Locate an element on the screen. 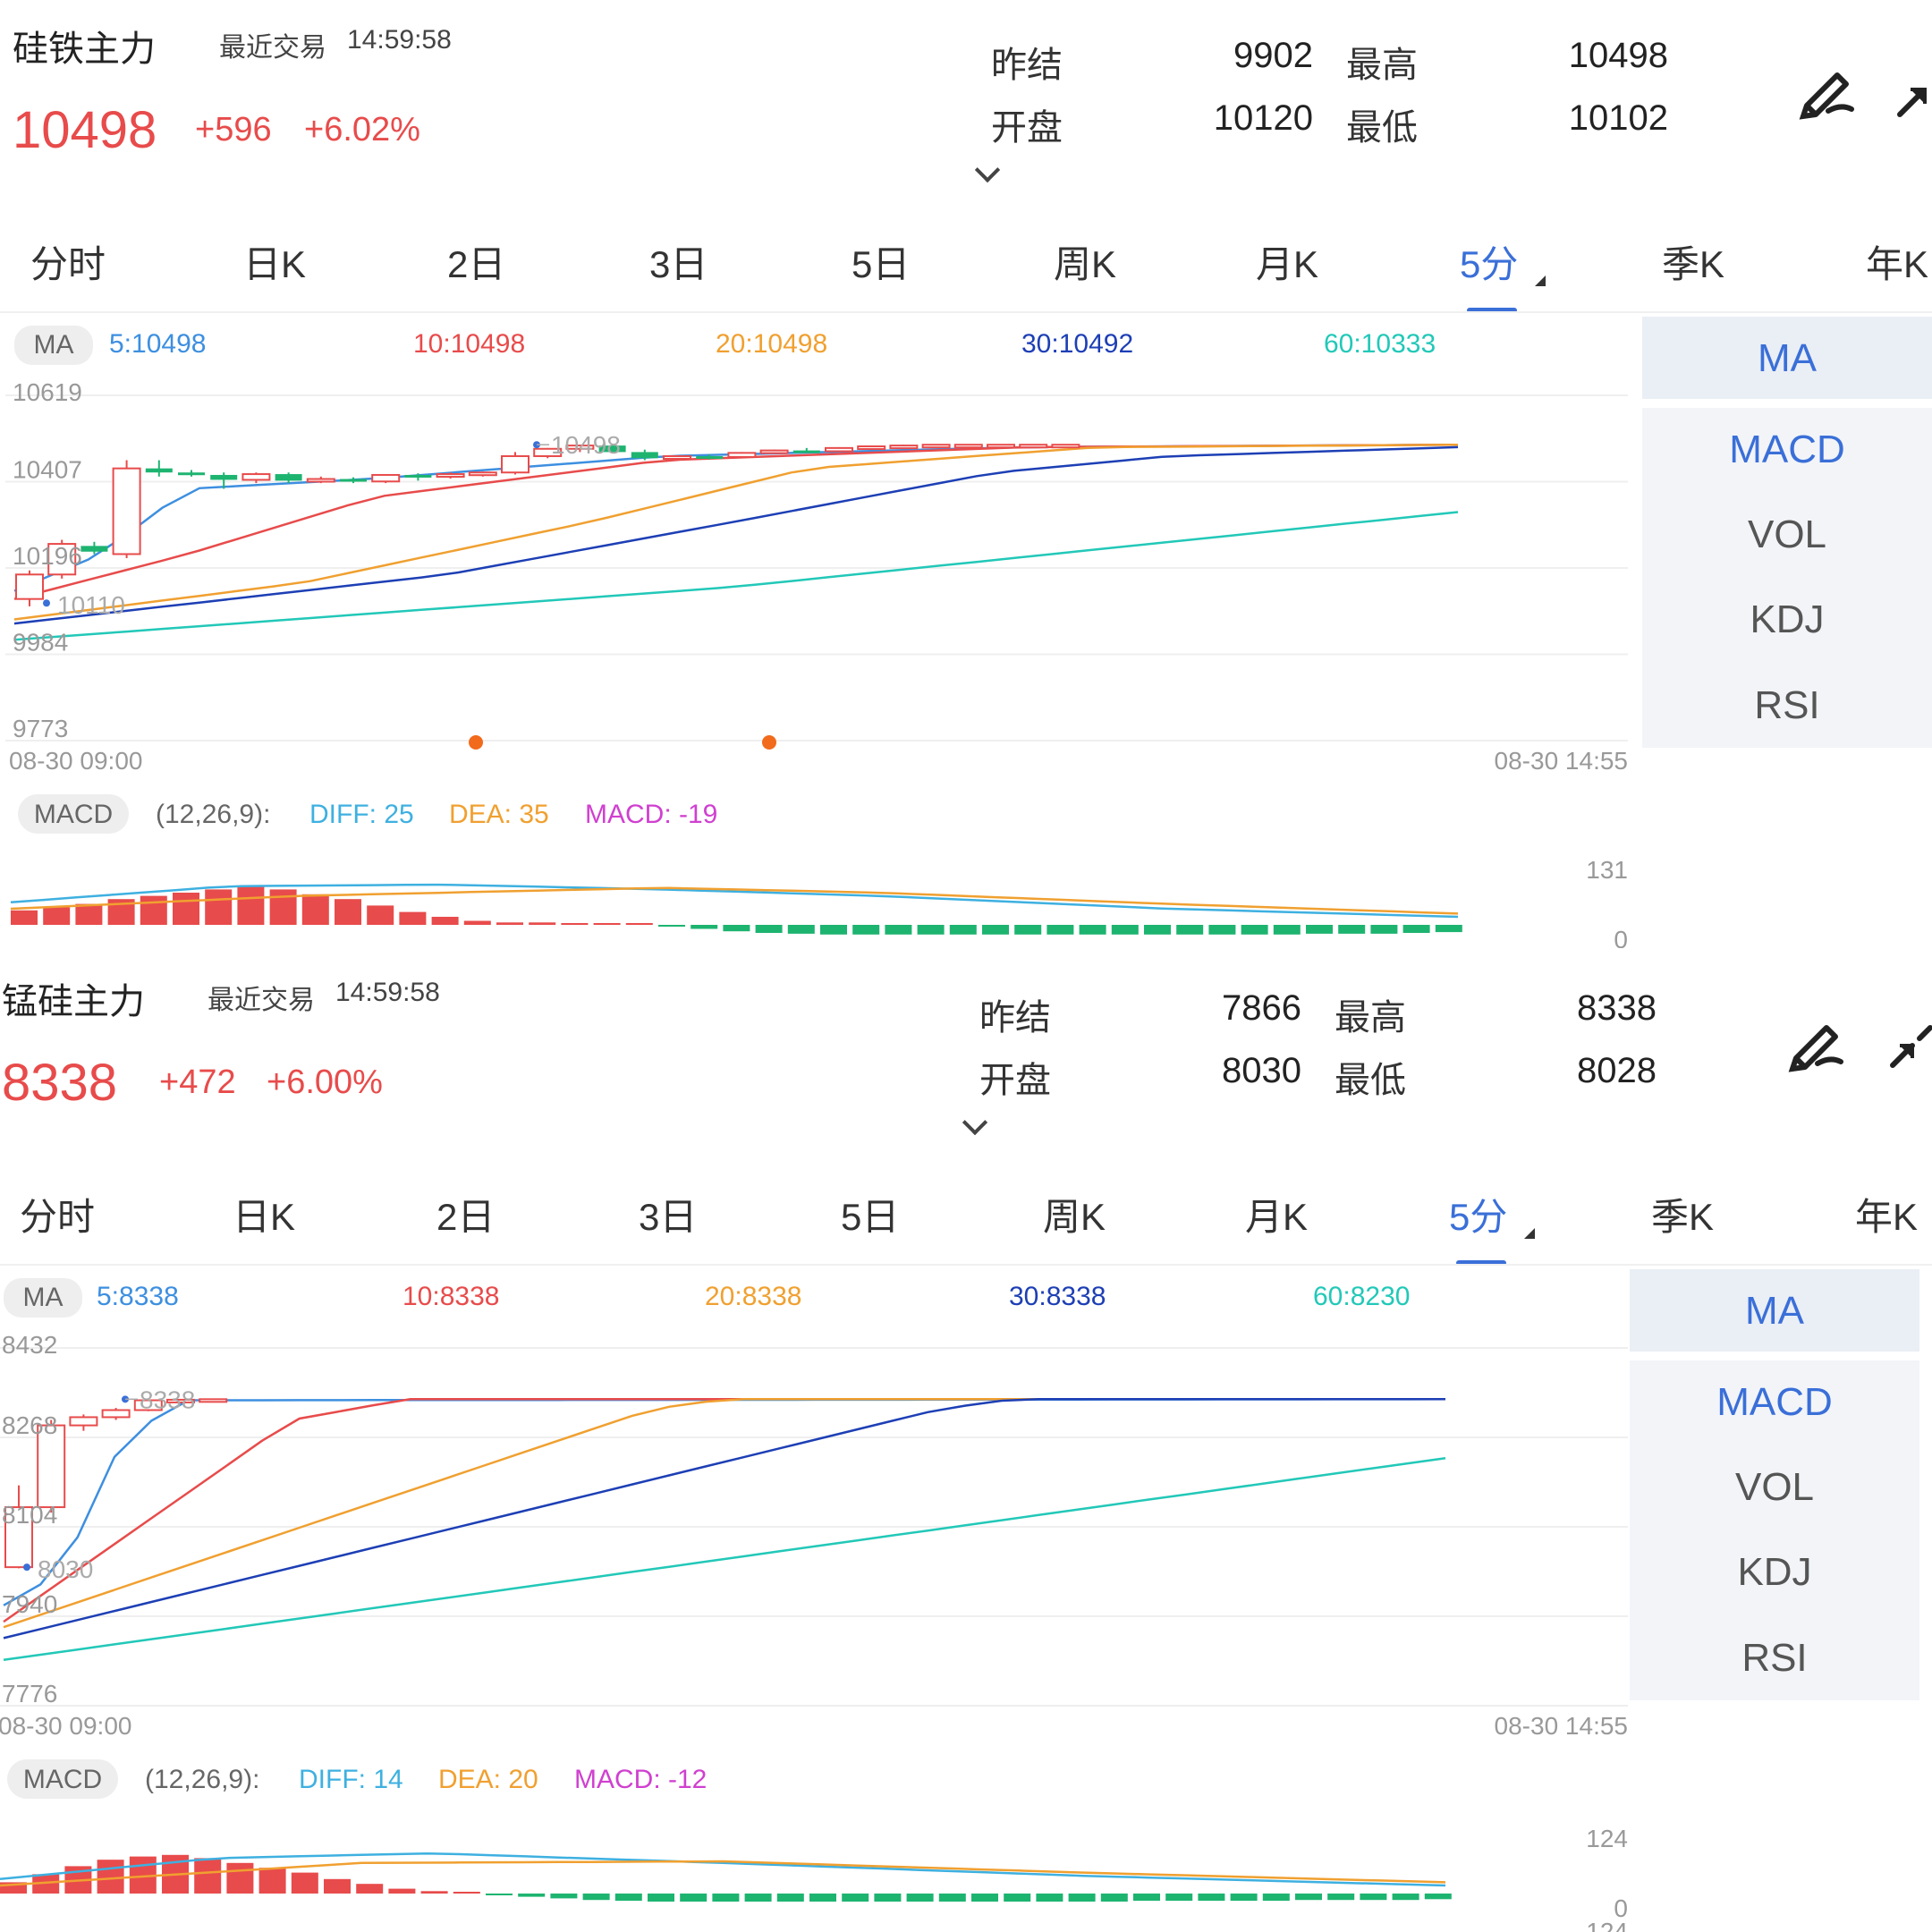  low-value: 10102 is located at coordinates (1618, 118).